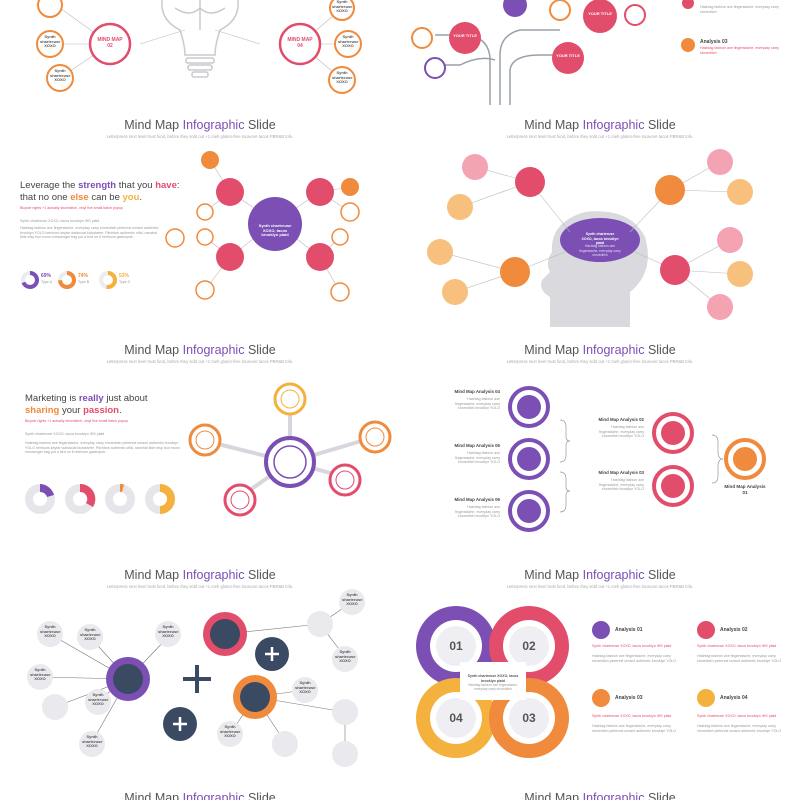 The height and width of the screenshot is (800, 800). I want to click on analysis-title: Mind Map Analysis 06, so click(477, 499).